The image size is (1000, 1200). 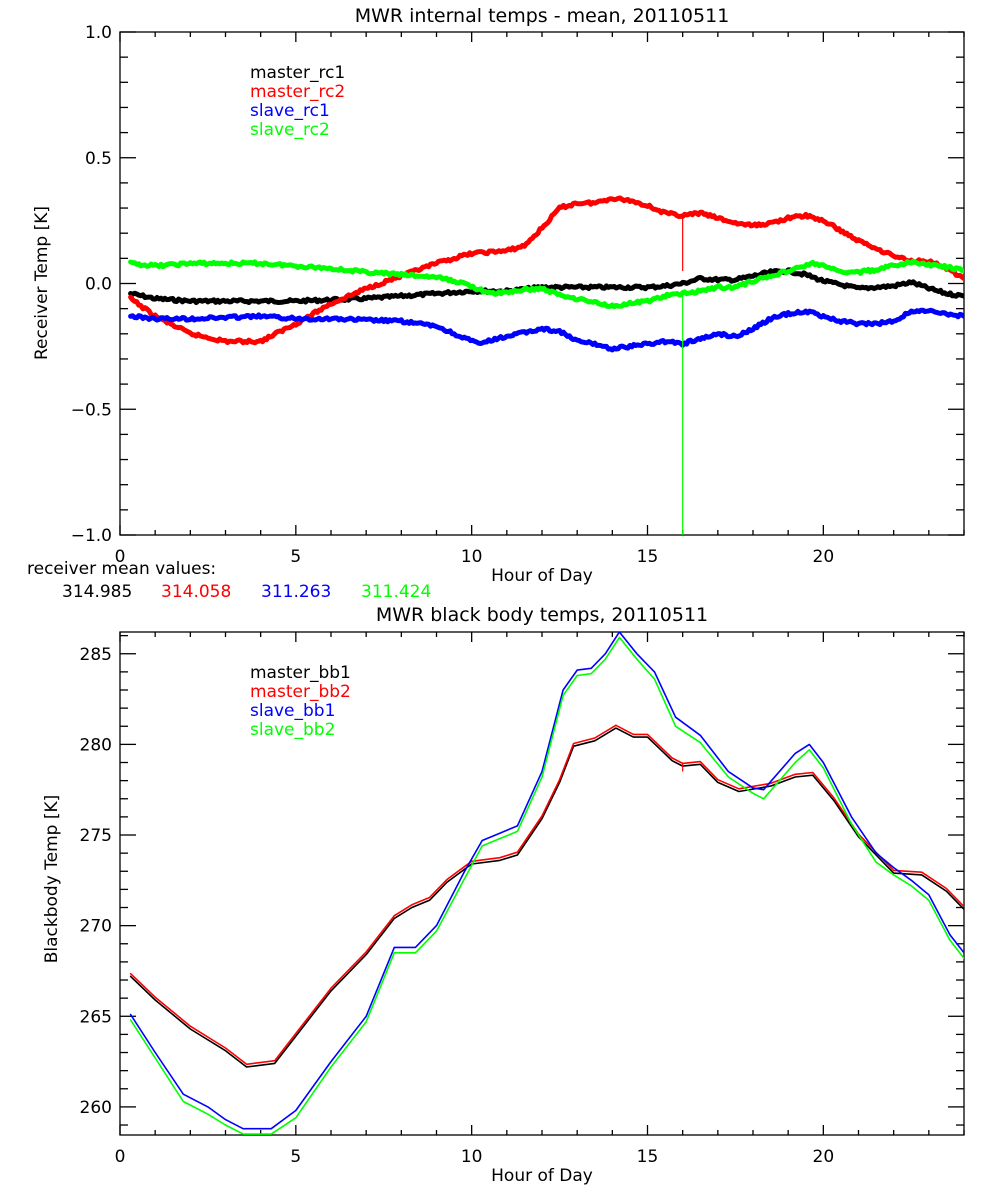 I want to click on y-axis-label-receiver: Receiver Temp [K], so click(x=42, y=283).